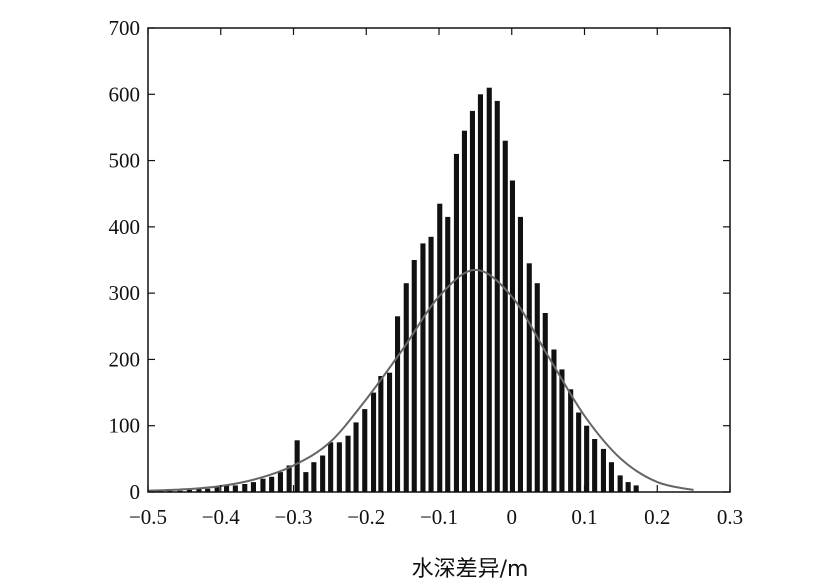 This screenshot has height=585, width=831. What do you see at coordinates (730, 517) in the screenshot?
I see `x-tick-label: 0.3` at bounding box center [730, 517].